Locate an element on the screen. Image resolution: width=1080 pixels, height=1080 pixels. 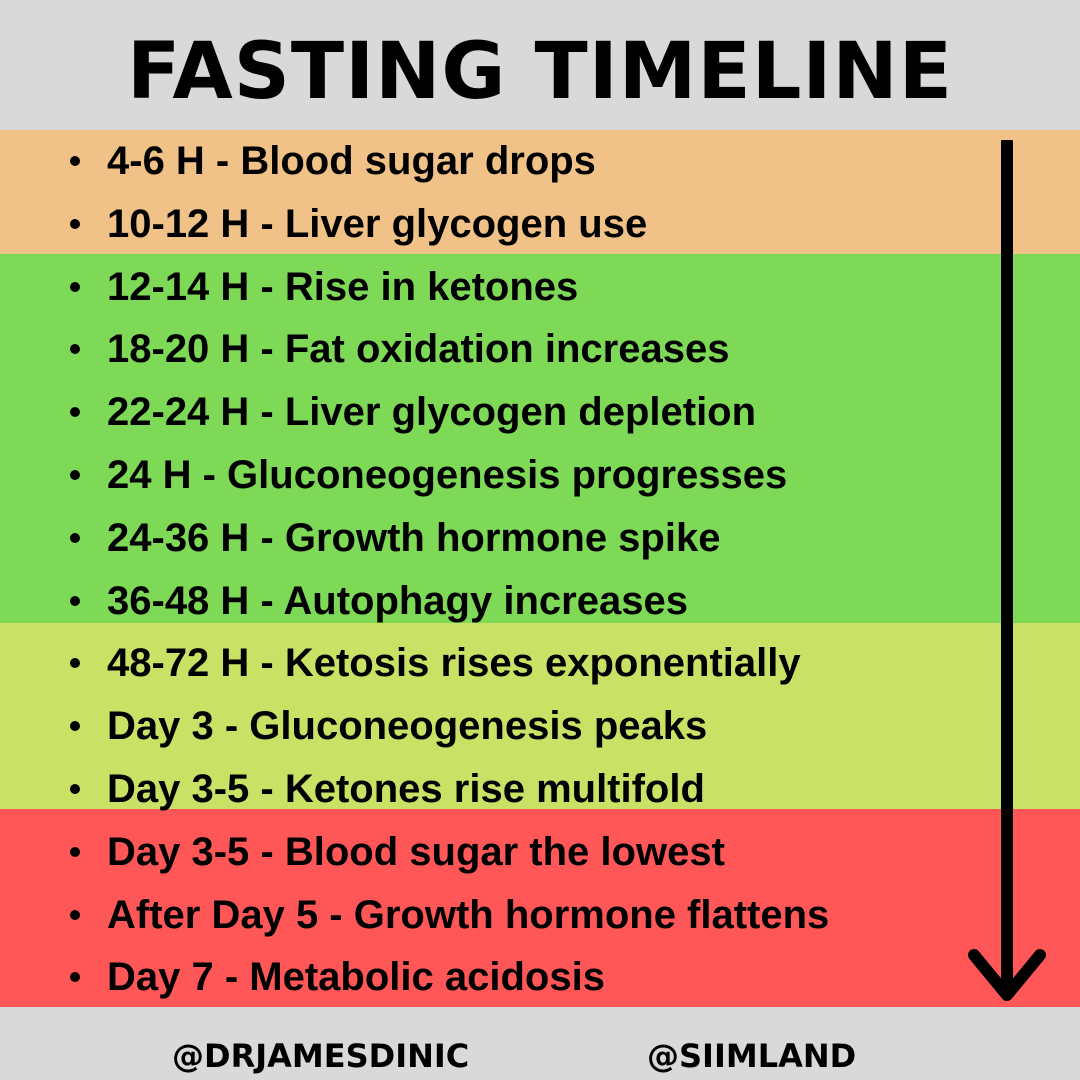
timeline-band-early is located at coordinates (540, 192).